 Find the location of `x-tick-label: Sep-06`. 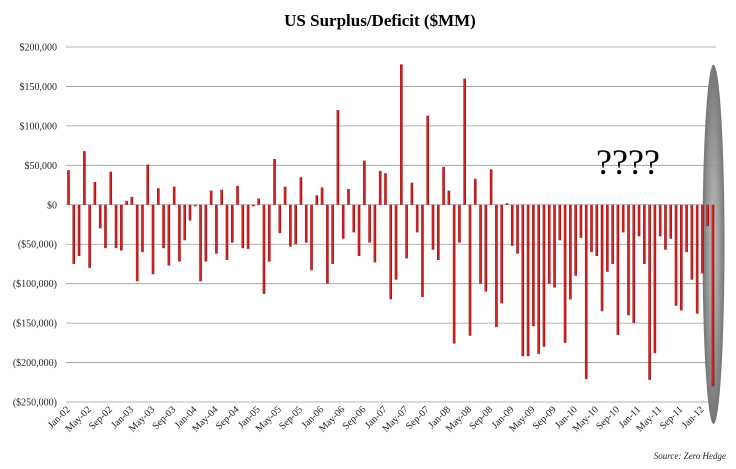

x-tick-label: Sep-06 is located at coordinates (355, 418).